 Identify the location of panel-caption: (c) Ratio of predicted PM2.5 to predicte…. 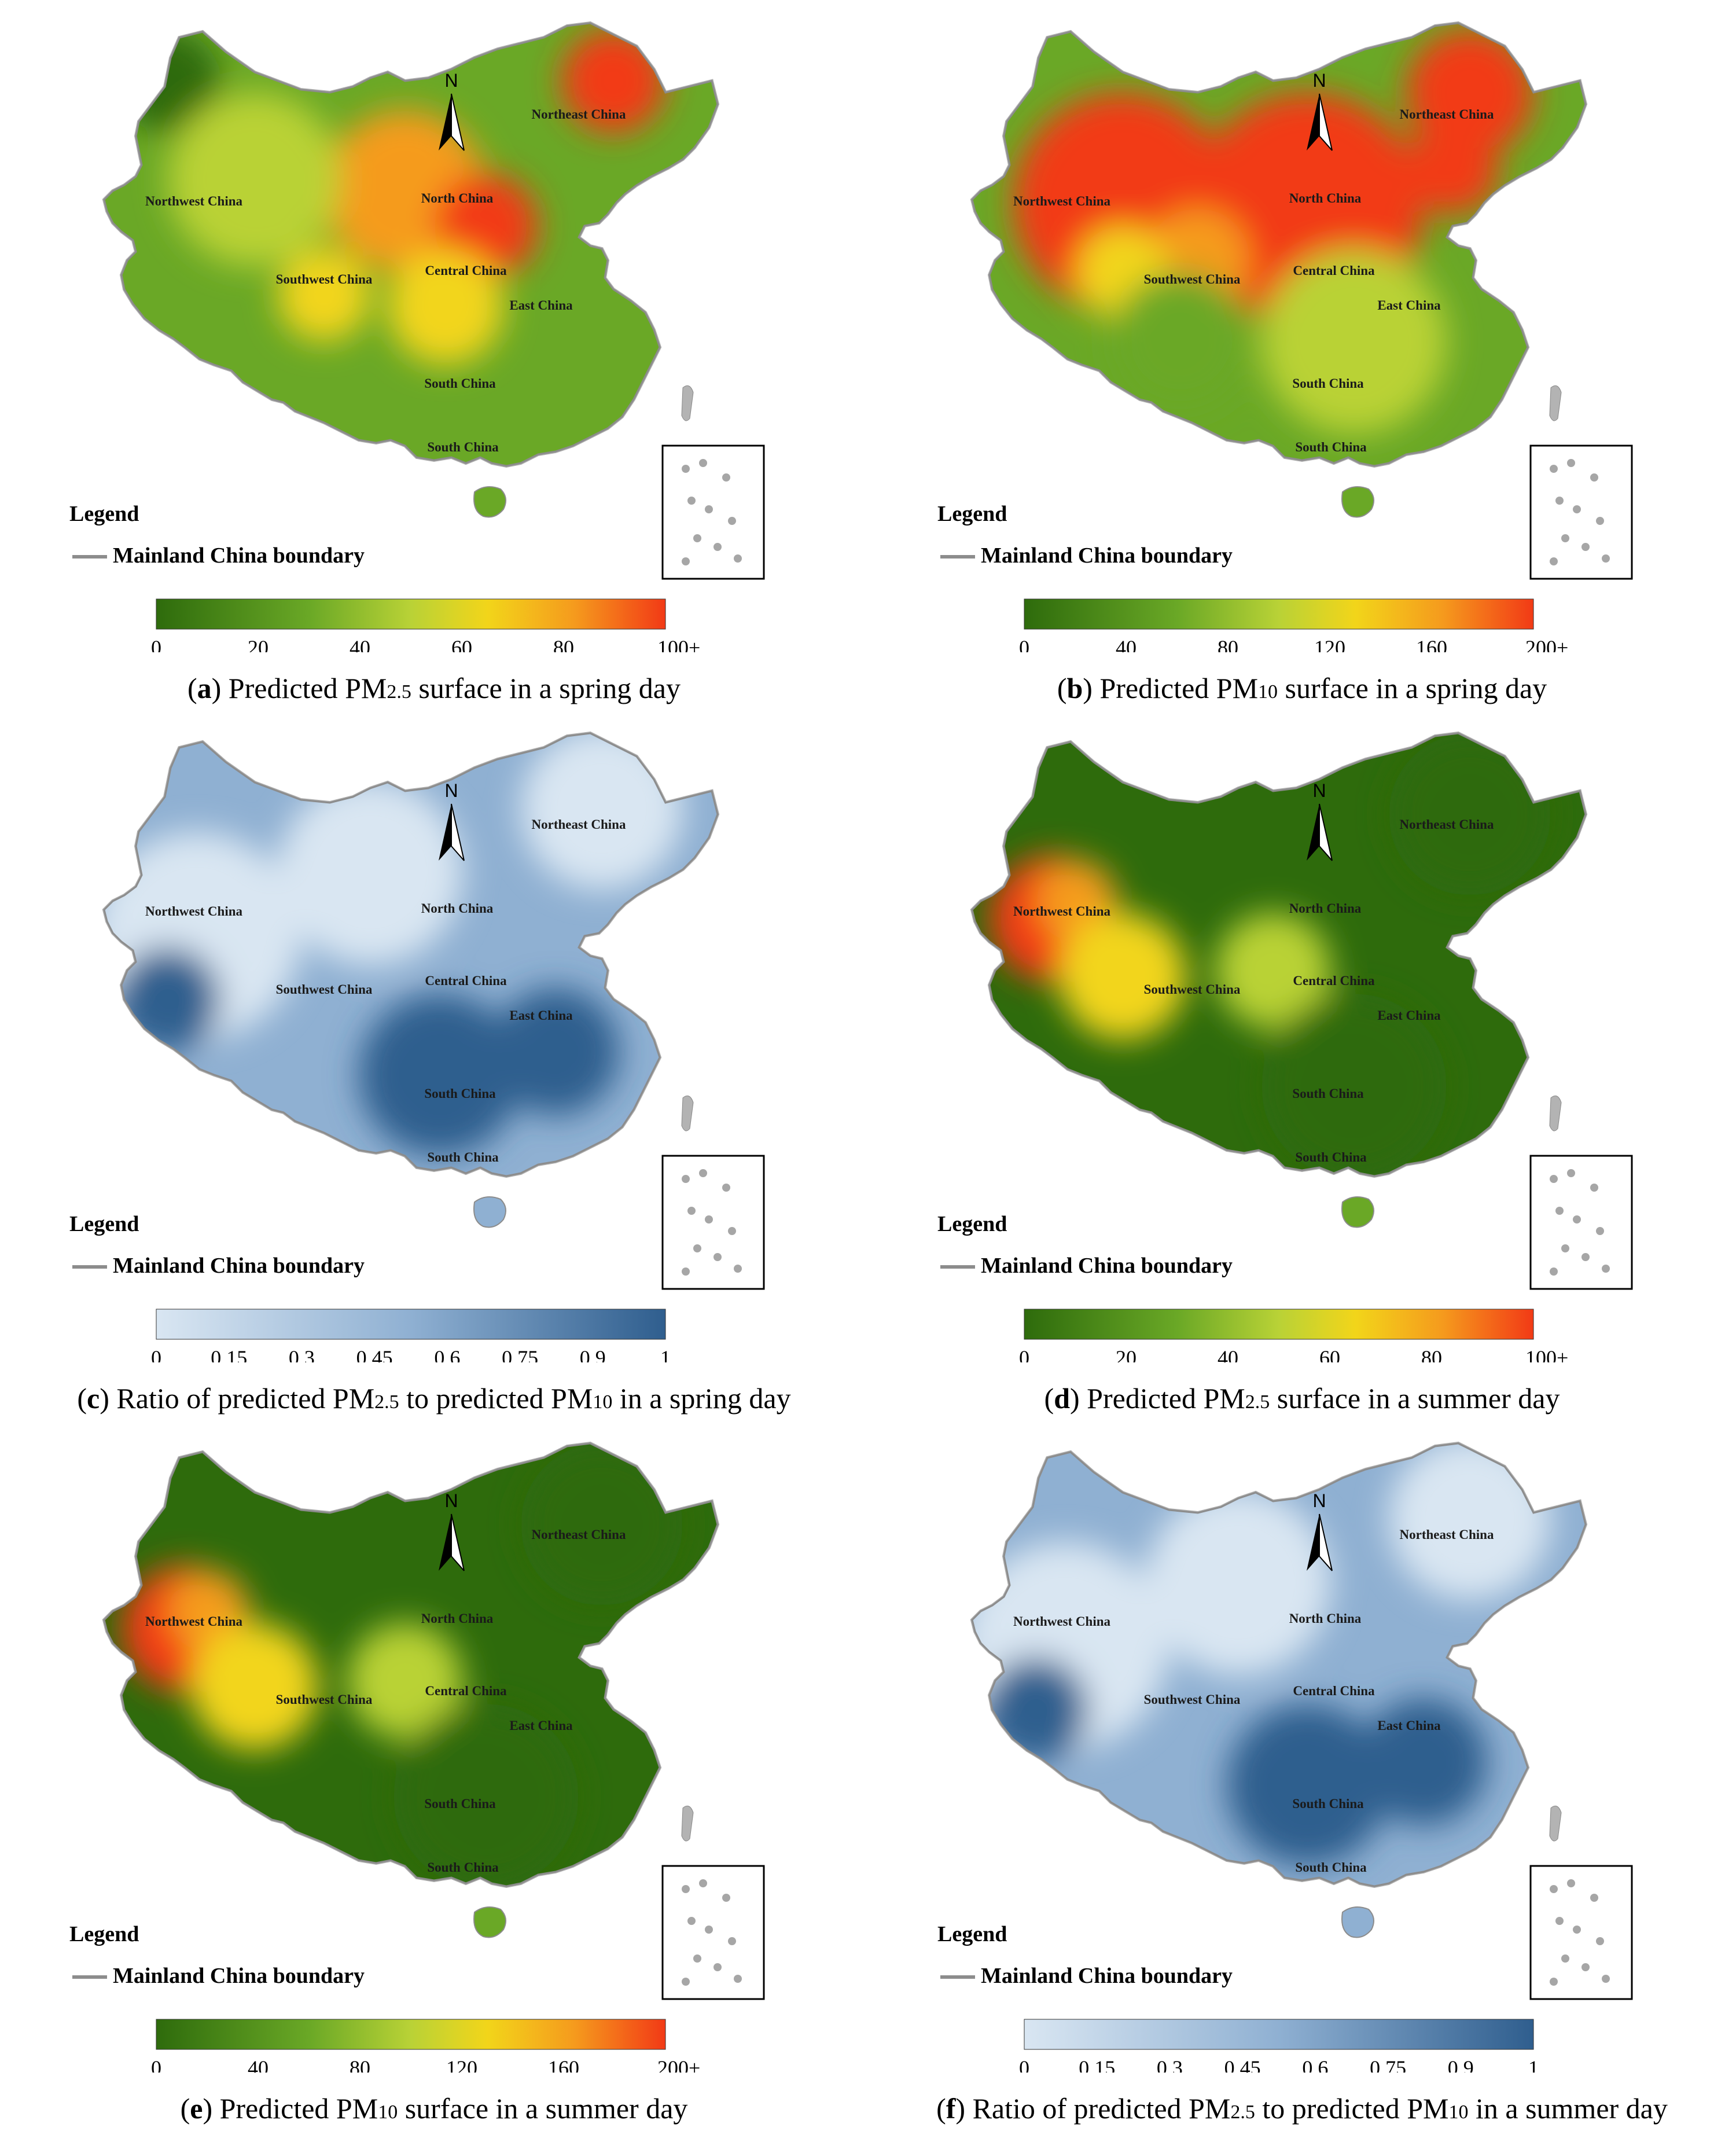
(434, 1398).